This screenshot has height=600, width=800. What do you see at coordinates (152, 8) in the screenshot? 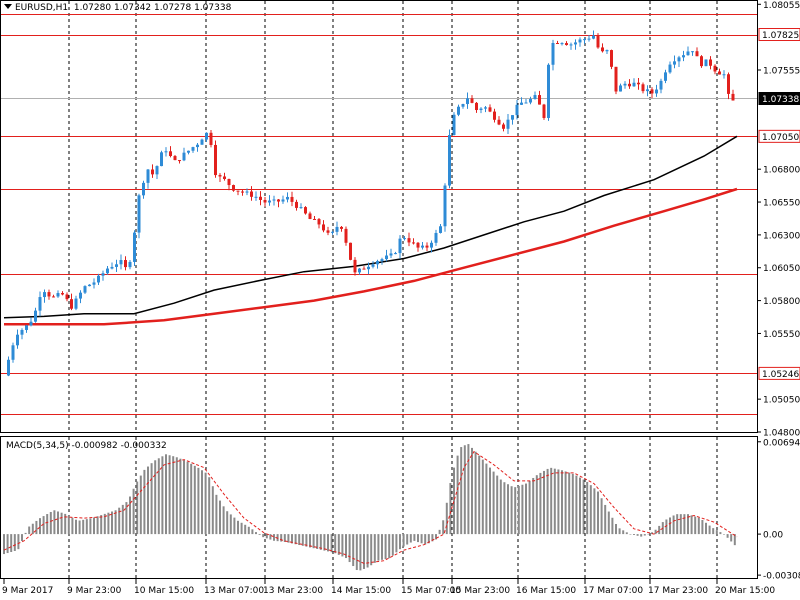
I see `ohlc-values: 1.07280 1.07342 1.07278 1.07338` at bounding box center [152, 8].